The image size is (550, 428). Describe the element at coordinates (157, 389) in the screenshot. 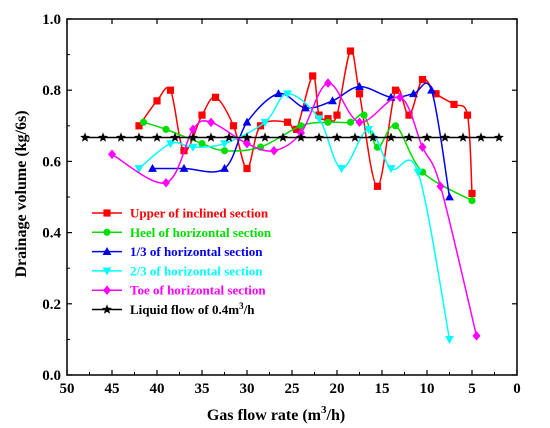

I see `x-tick-label: 40` at that location.